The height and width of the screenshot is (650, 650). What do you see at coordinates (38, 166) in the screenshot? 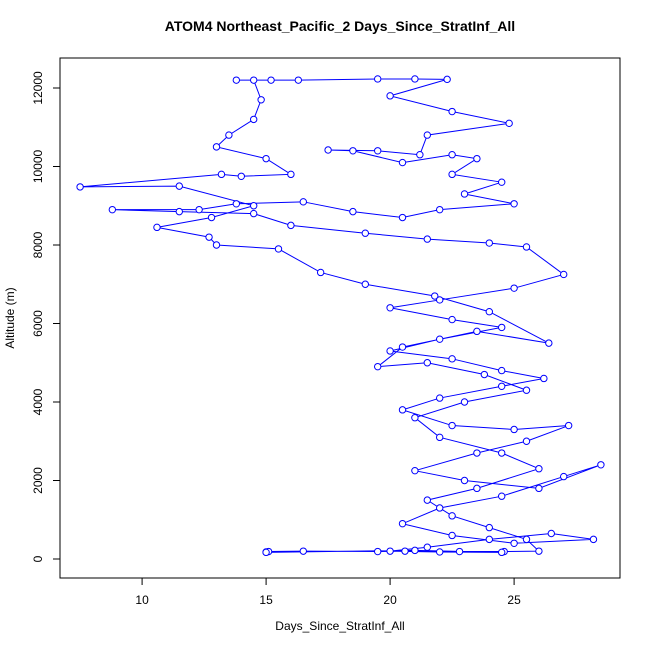
I see `y-tick-label: 10000` at bounding box center [38, 166].